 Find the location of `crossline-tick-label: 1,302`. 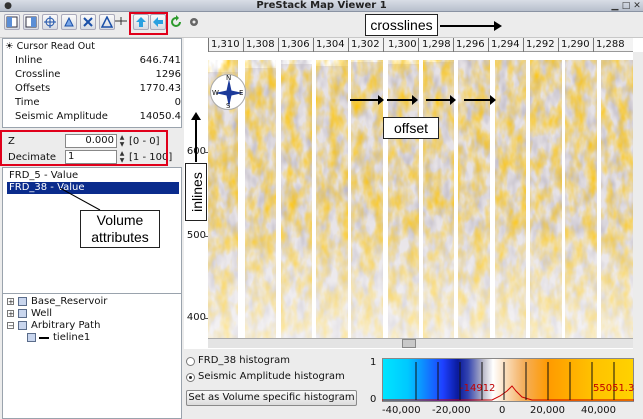

crossline-tick-label: 1,302 is located at coordinates (365, 44).